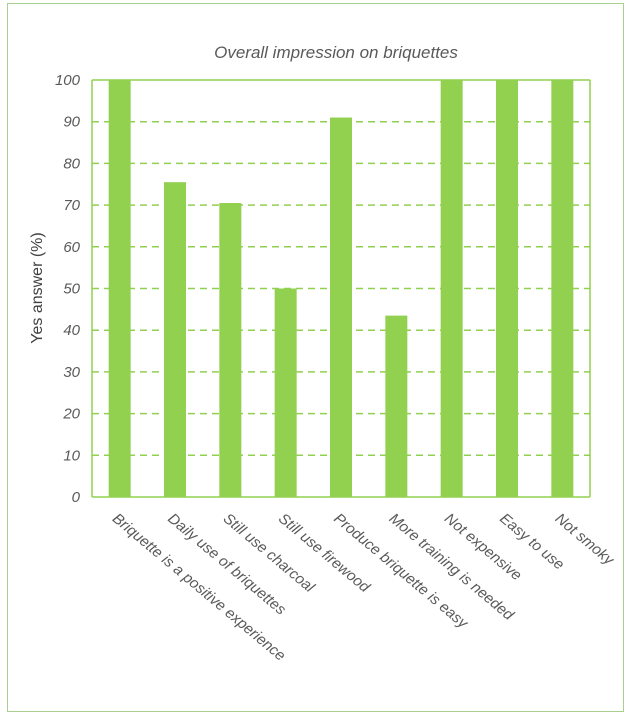 This screenshot has height=716, width=630. What do you see at coordinates (269, 553) in the screenshot?
I see `x-tick-label: Still use charcoal` at bounding box center [269, 553].